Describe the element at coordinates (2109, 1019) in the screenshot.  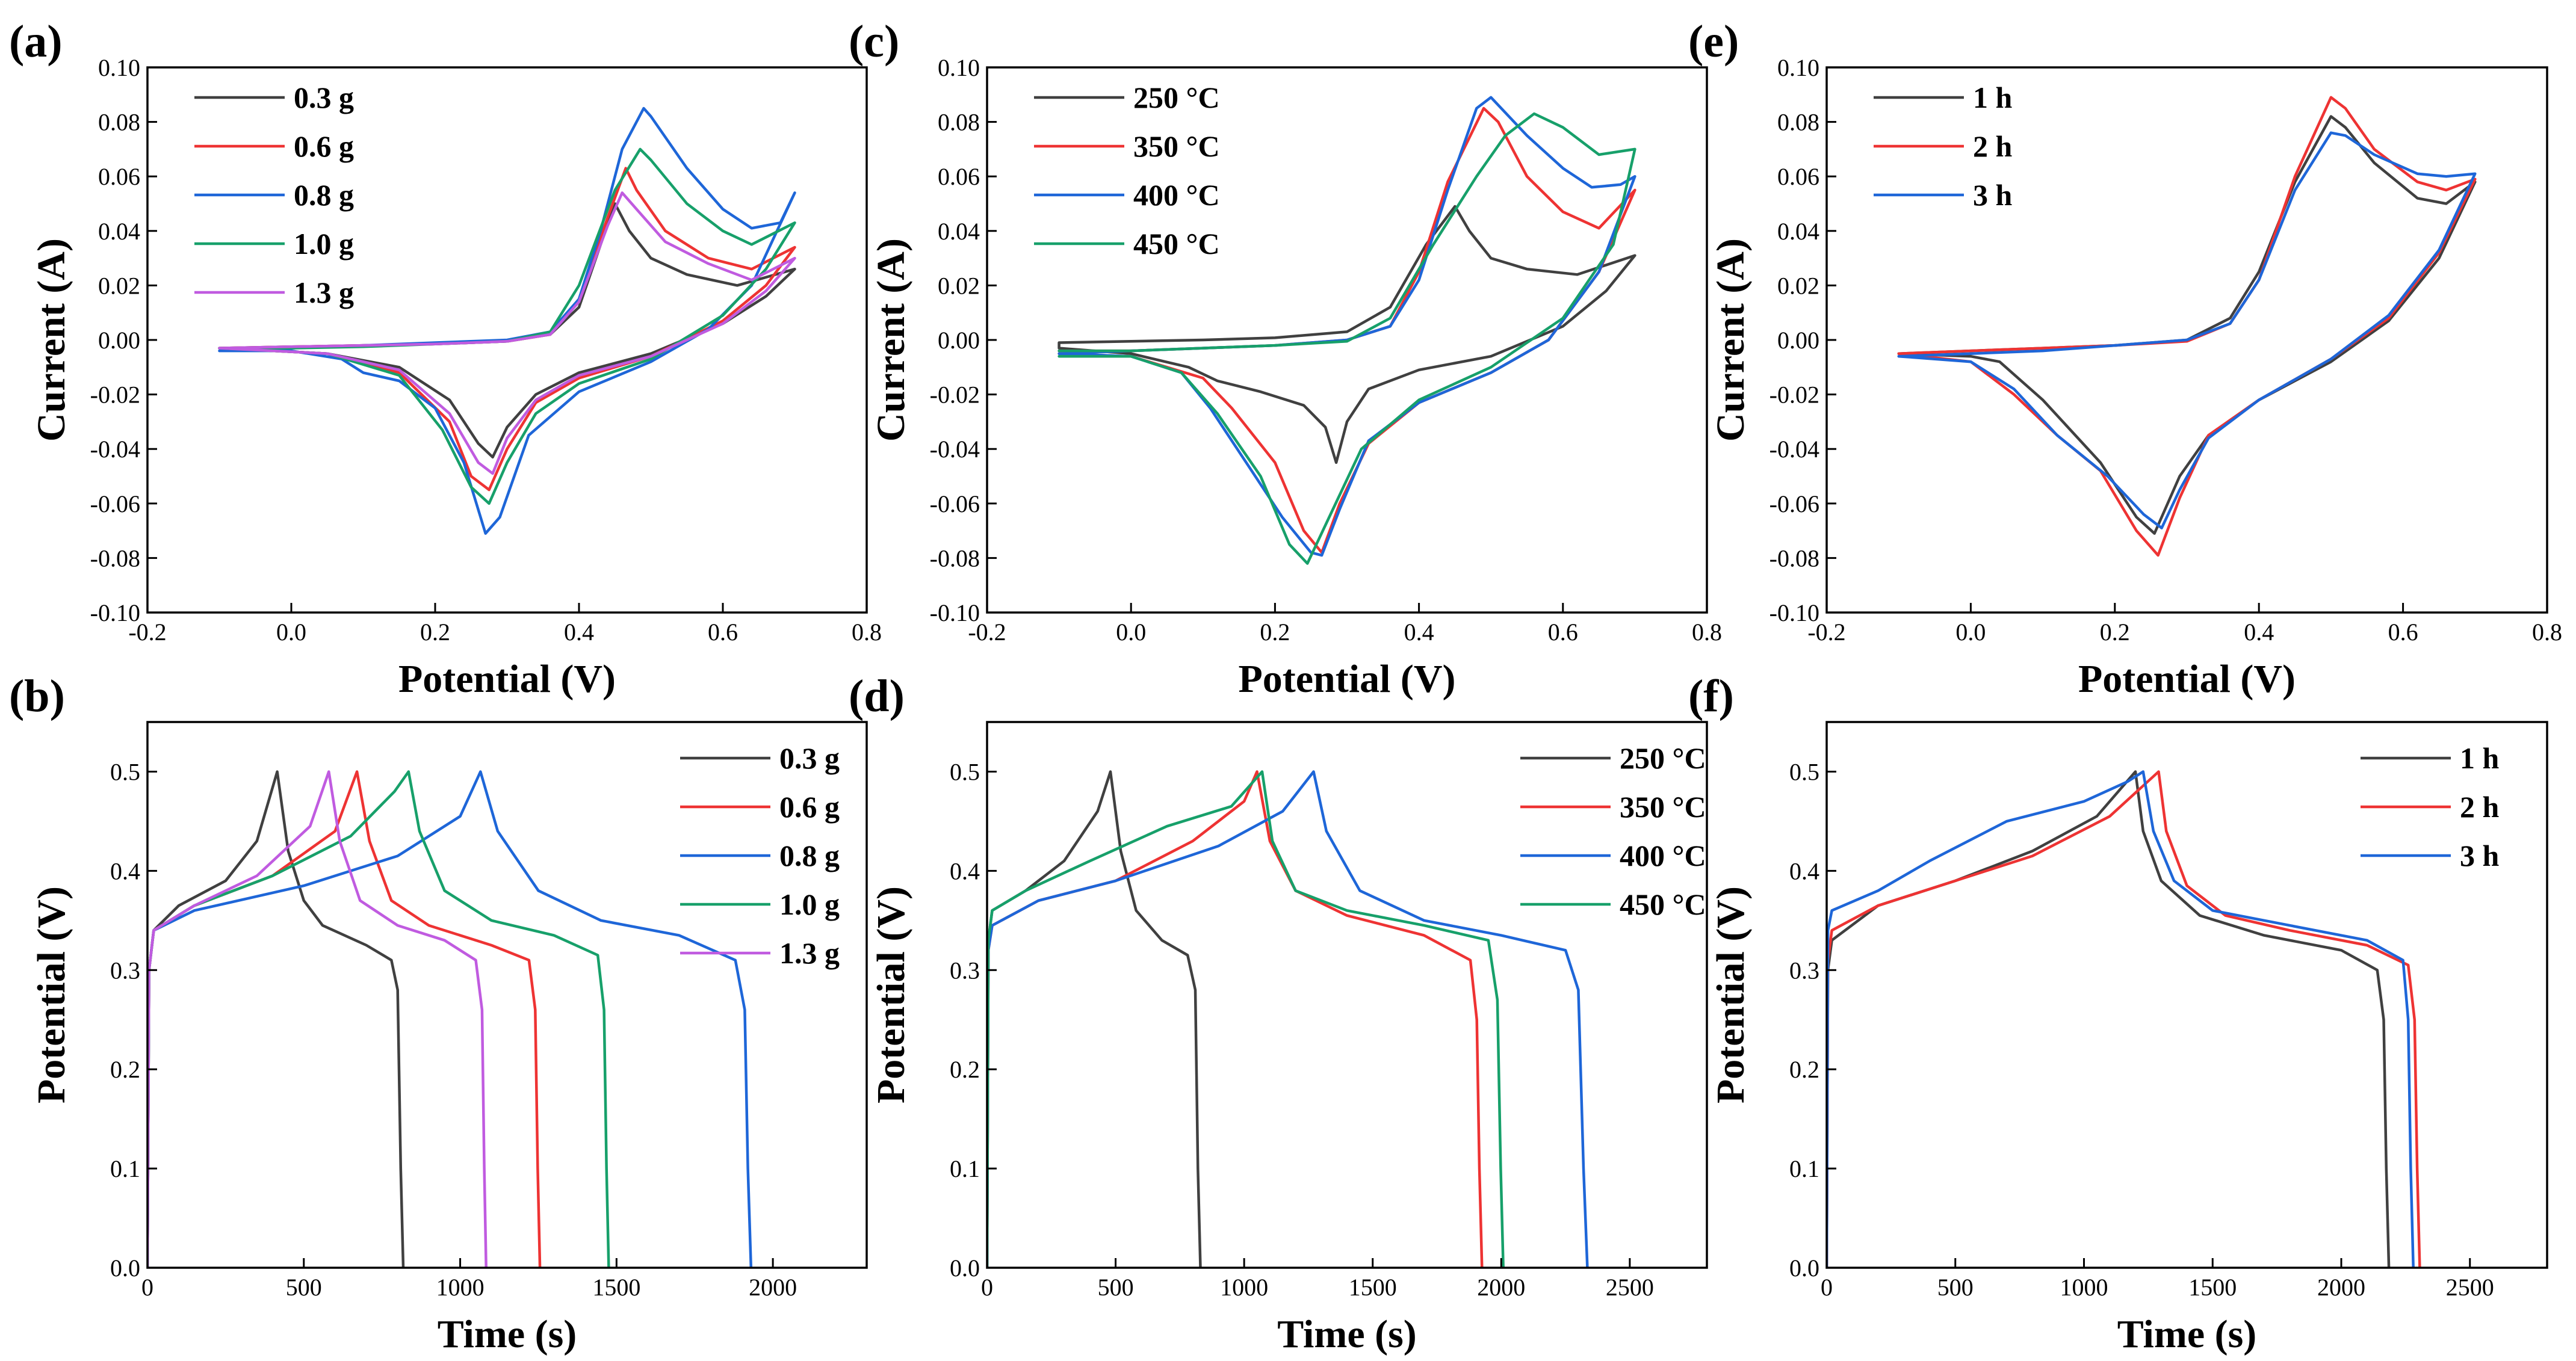
I see `series-line-1-h` at that location.